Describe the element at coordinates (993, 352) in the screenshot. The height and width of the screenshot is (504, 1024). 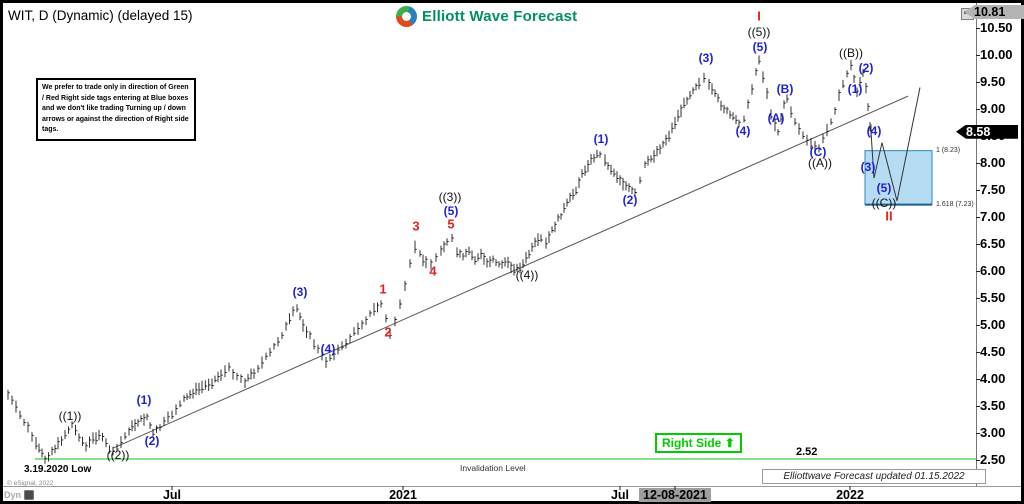
I see `price-axis-label: 4.50` at that location.